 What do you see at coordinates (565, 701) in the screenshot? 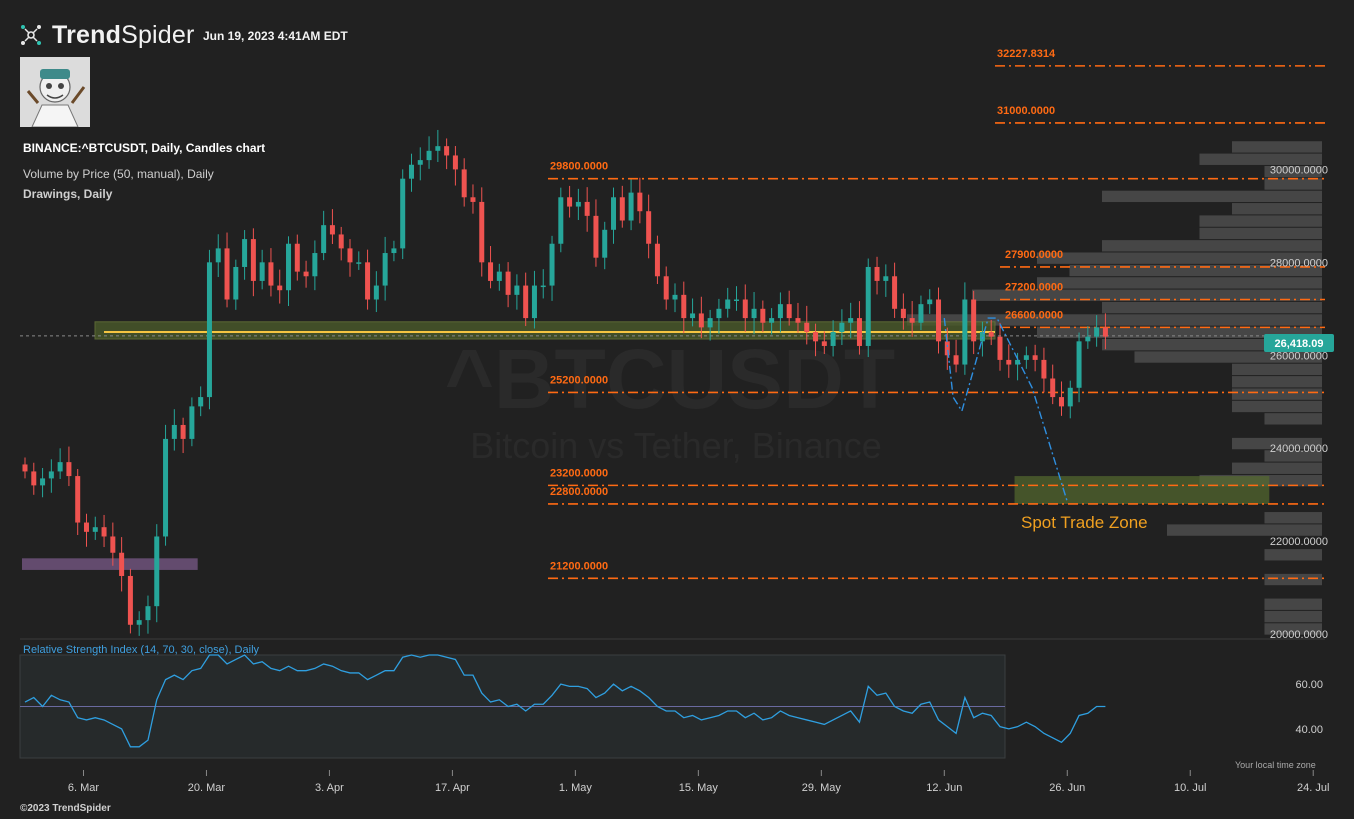
I see `rsi-line` at bounding box center [565, 701].